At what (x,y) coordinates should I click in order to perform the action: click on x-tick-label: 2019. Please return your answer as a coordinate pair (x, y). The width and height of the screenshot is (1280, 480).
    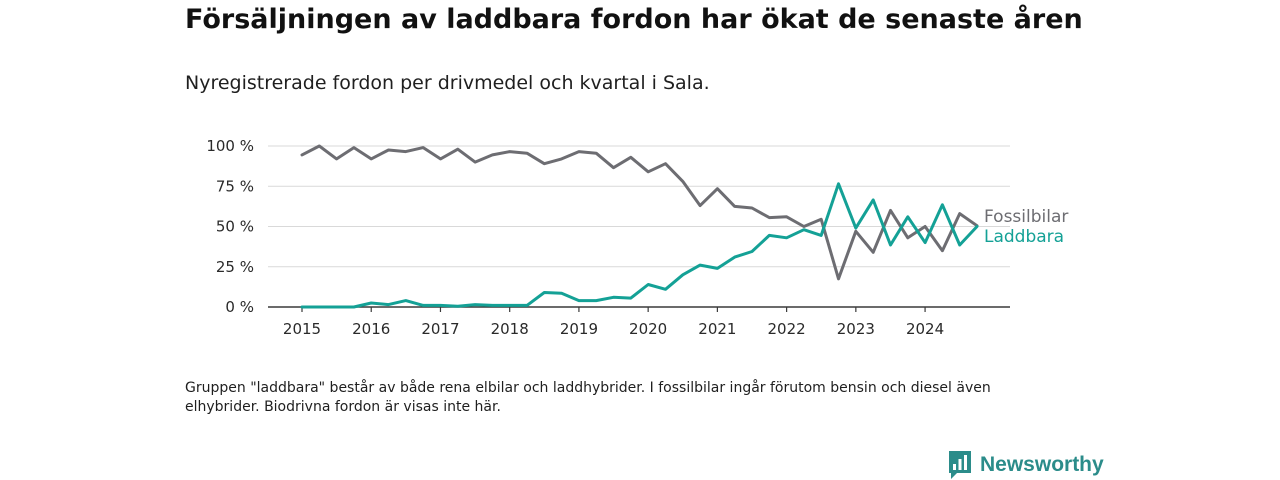
    Looking at the image, I should click on (579, 329).